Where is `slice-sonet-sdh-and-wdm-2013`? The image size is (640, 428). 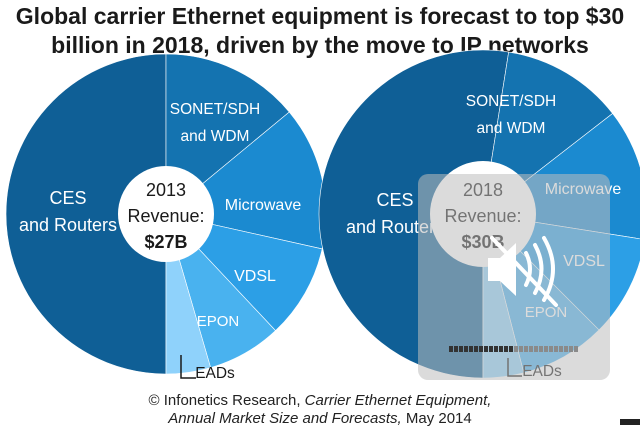 slice-sonet-sdh-and-wdm-2013 is located at coordinates (227, 134).